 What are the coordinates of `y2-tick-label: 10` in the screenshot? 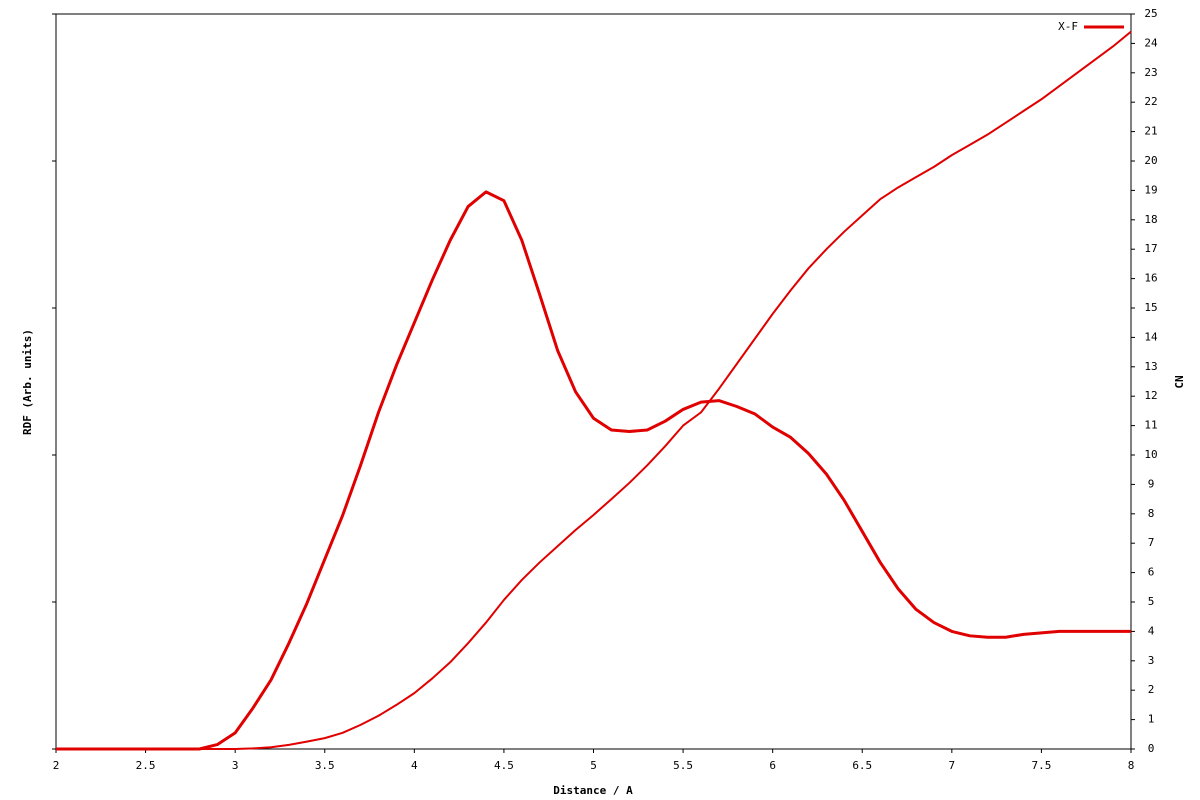 It's located at (1150, 454).